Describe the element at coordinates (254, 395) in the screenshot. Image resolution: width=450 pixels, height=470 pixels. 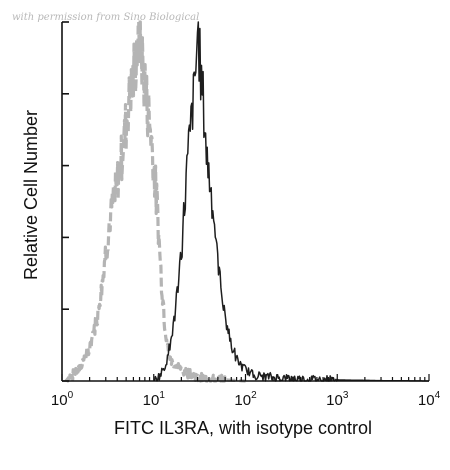
I see `x-tick-exponent: 2` at that location.